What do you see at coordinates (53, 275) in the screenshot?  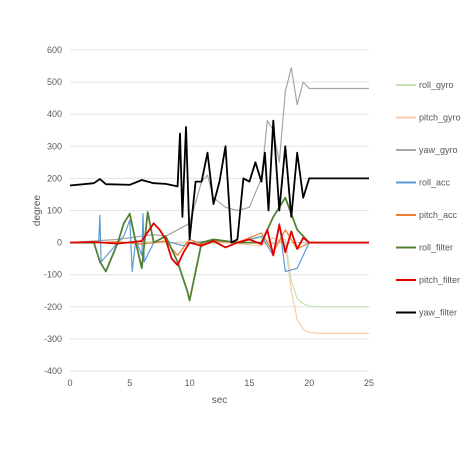 I see `y-tick-label: -100` at bounding box center [53, 275].